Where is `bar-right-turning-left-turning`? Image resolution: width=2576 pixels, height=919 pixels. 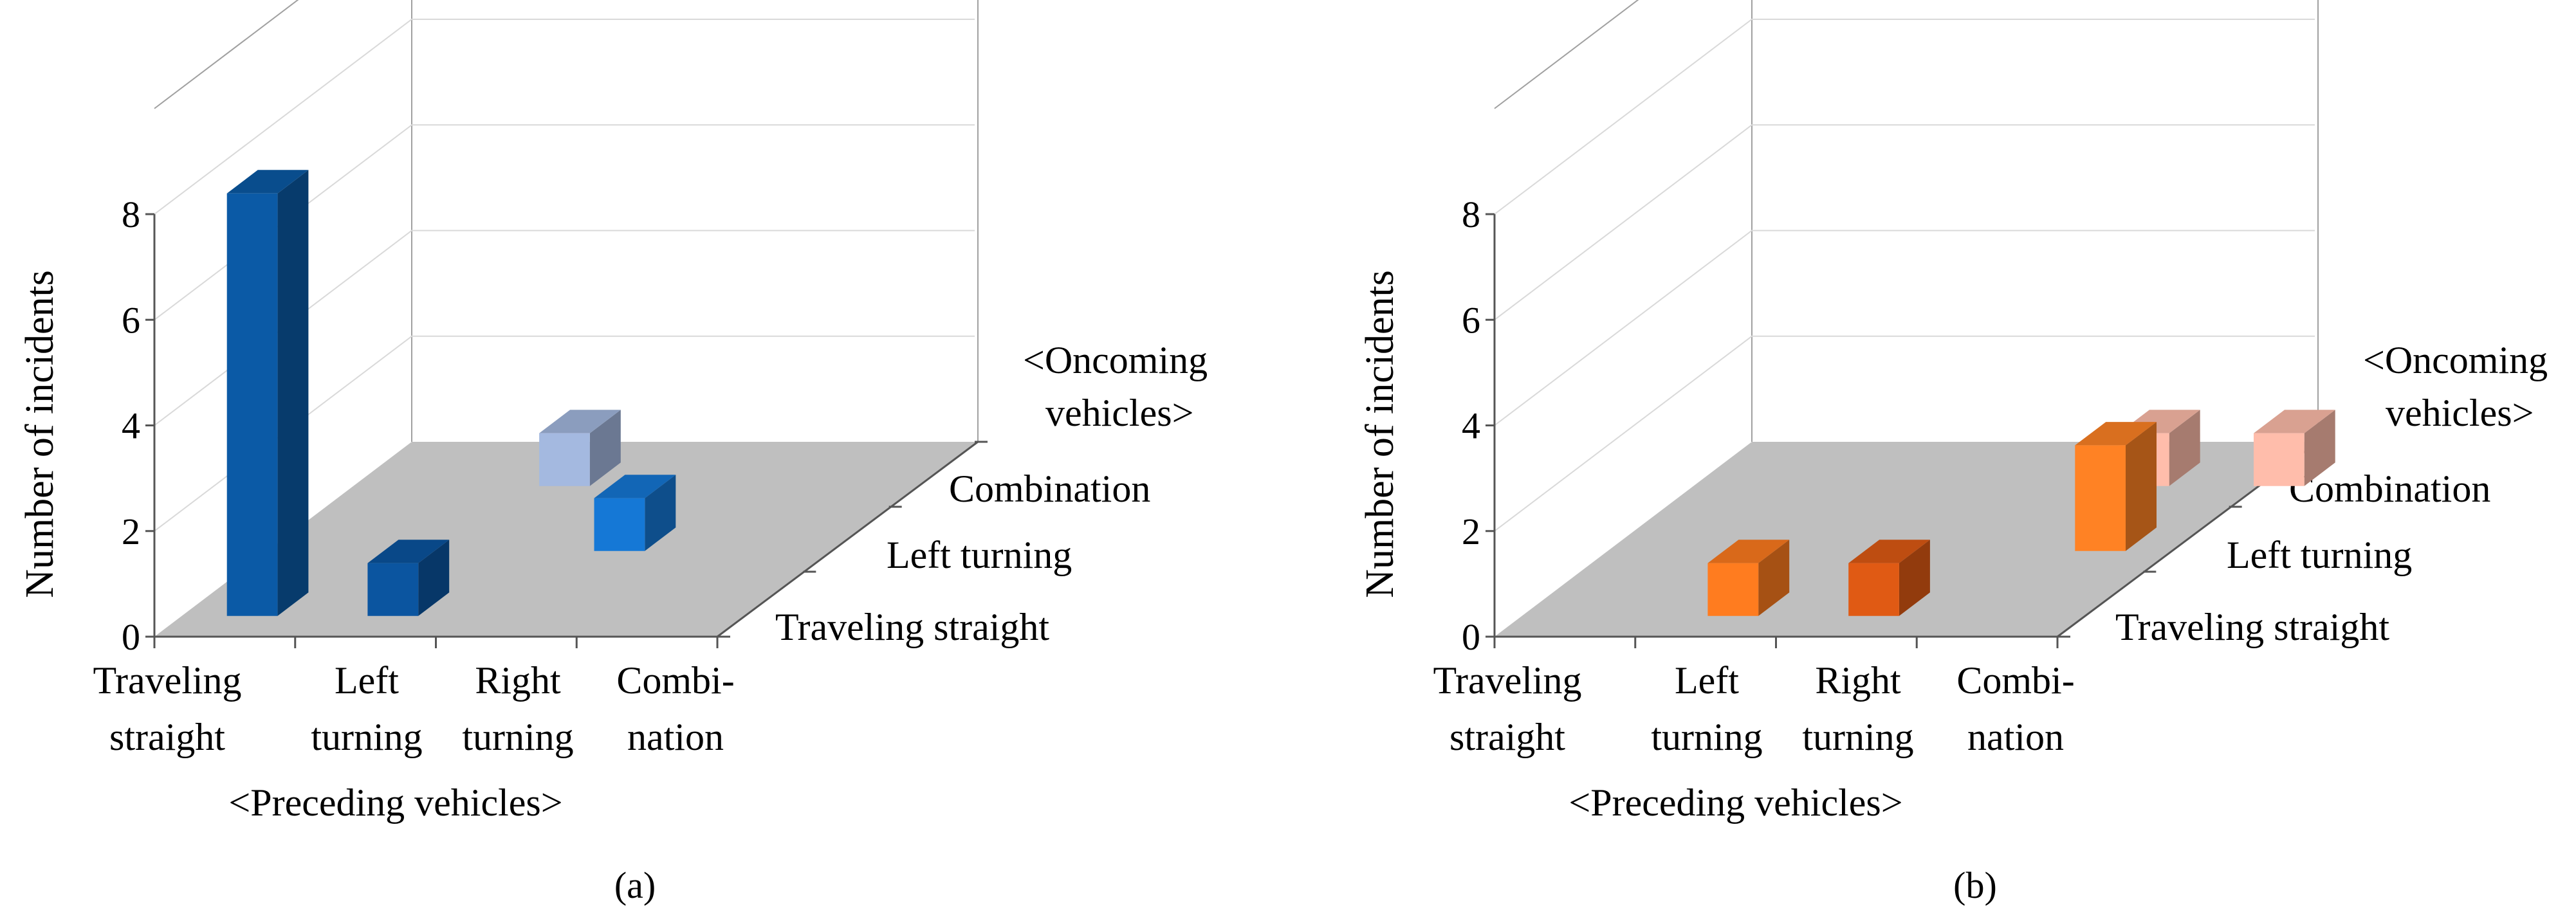 bar-right-turning-left-turning is located at coordinates (635, 513).